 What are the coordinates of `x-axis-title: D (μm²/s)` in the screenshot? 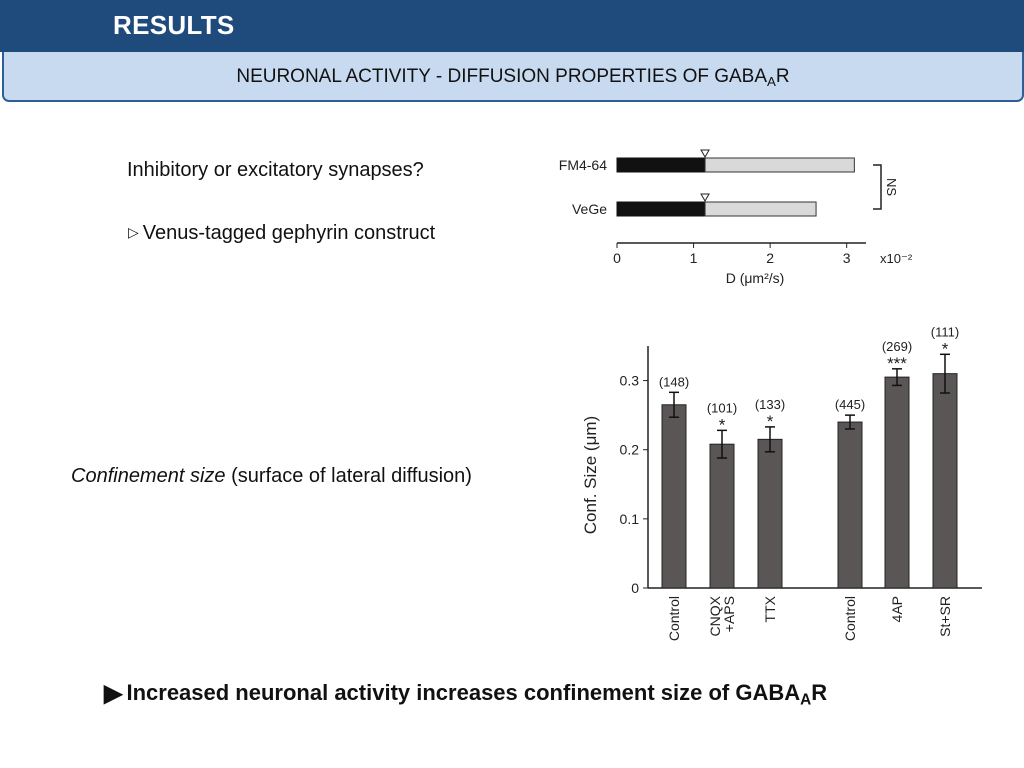 It's located at (755, 278).